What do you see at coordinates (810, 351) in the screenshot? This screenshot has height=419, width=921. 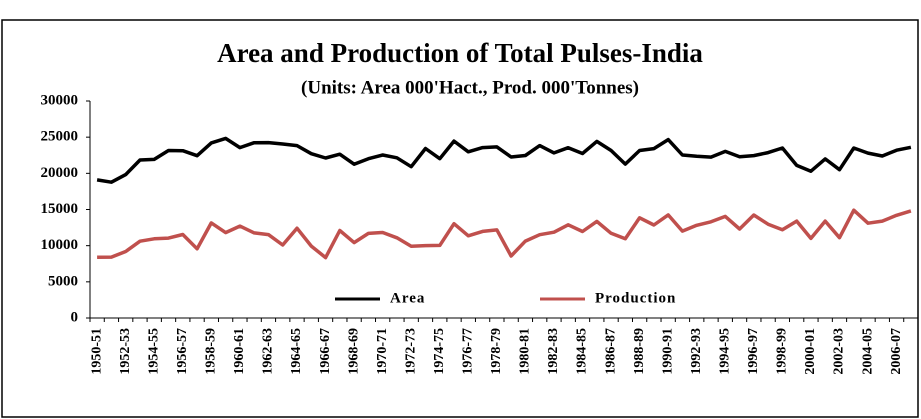 I see `x-tick-label: 2000-01` at bounding box center [810, 351].